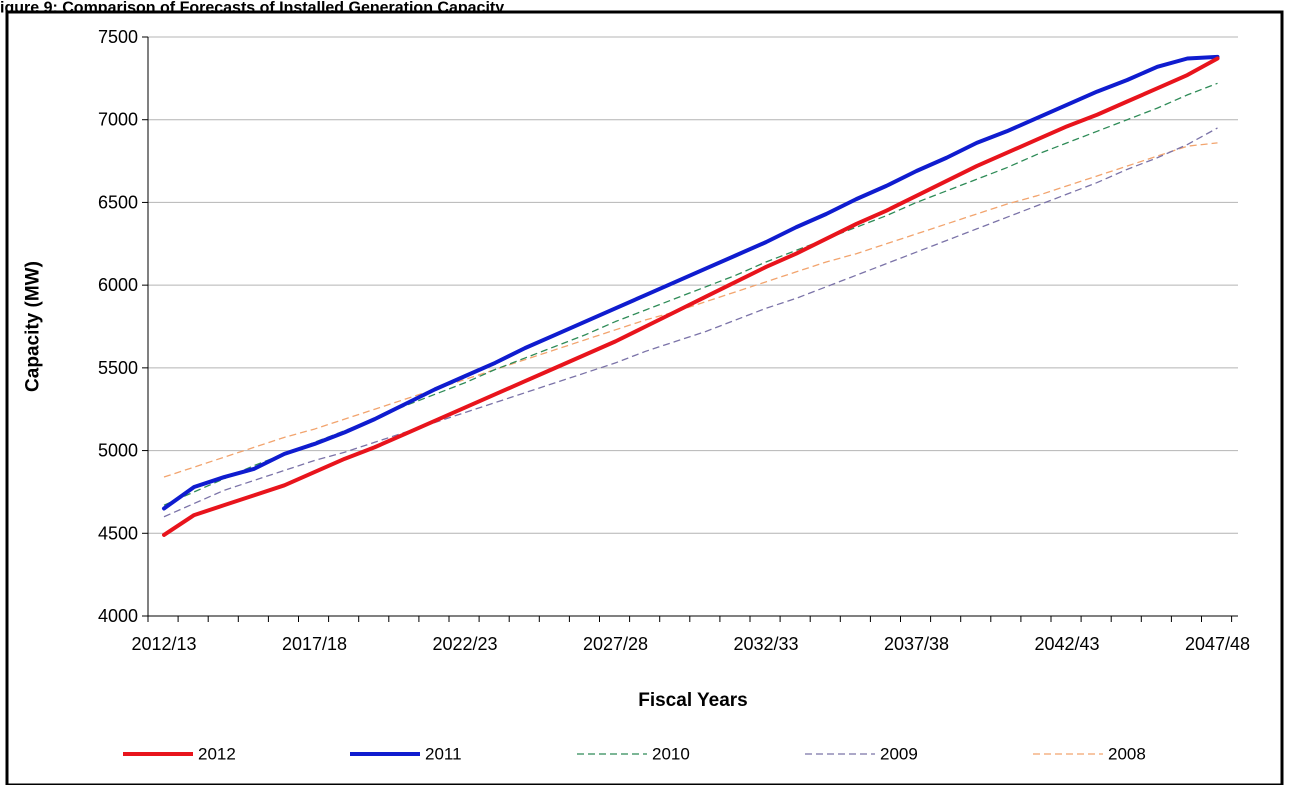 This screenshot has height=785, width=1289. I want to click on legend-label-2011: 2011, so click(443, 754).